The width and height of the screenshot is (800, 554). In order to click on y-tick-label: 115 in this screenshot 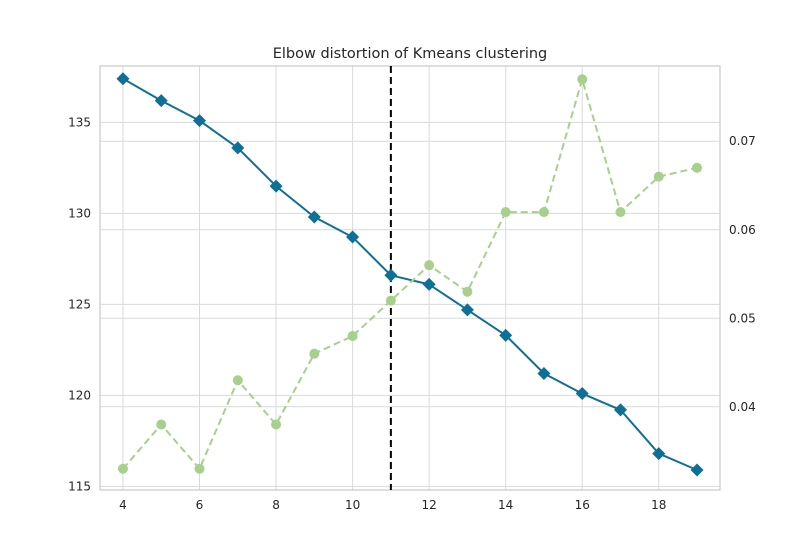, I will do `click(79, 486)`.